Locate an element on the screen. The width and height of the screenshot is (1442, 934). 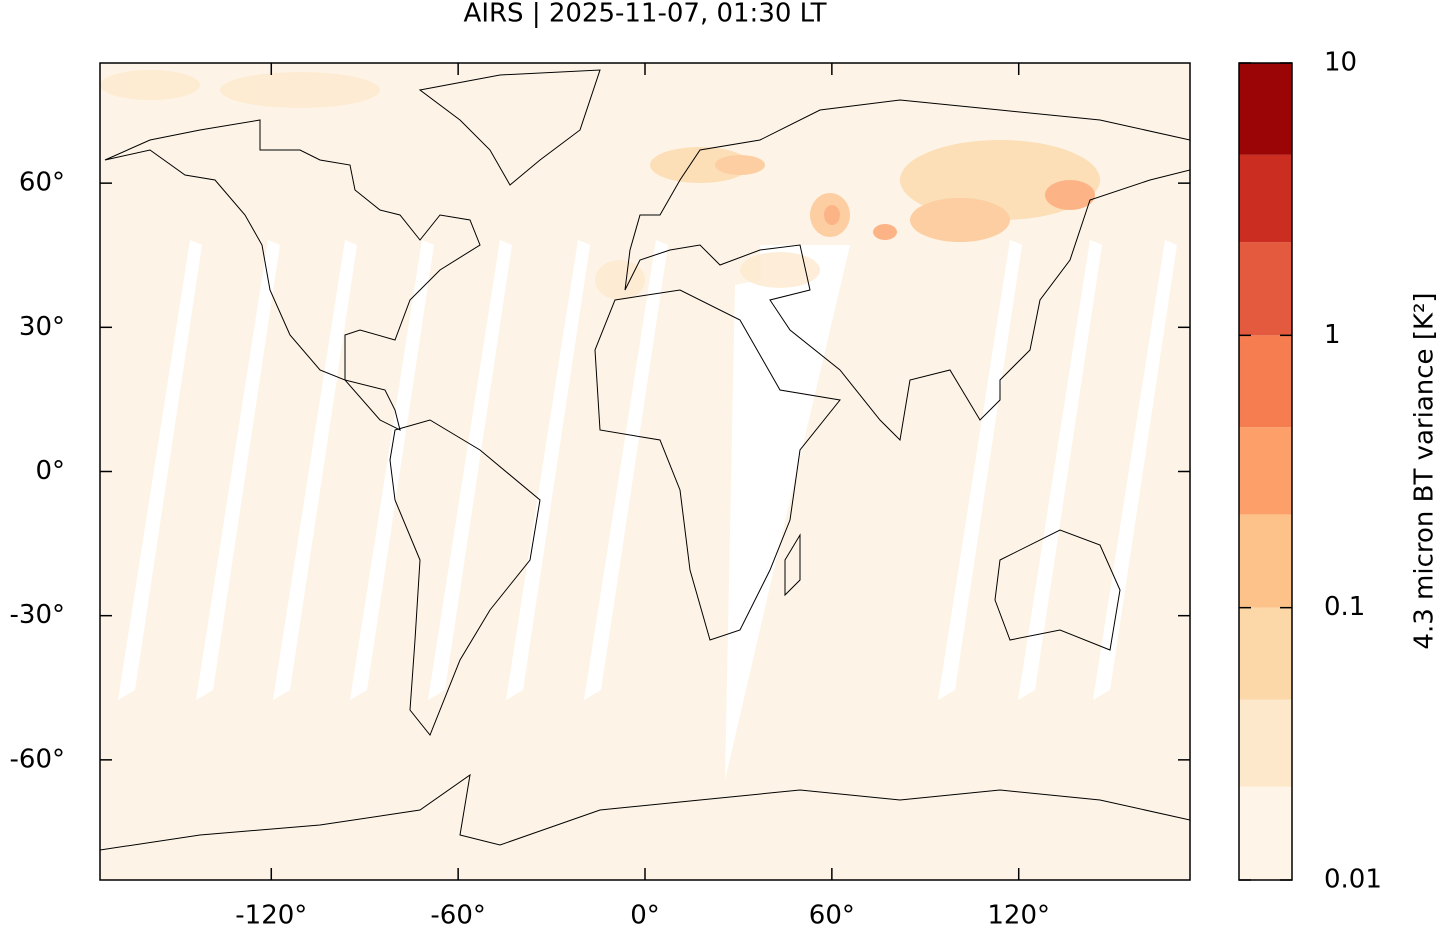
colorbar-tick-label: 10 is located at coordinates (1340, 63).